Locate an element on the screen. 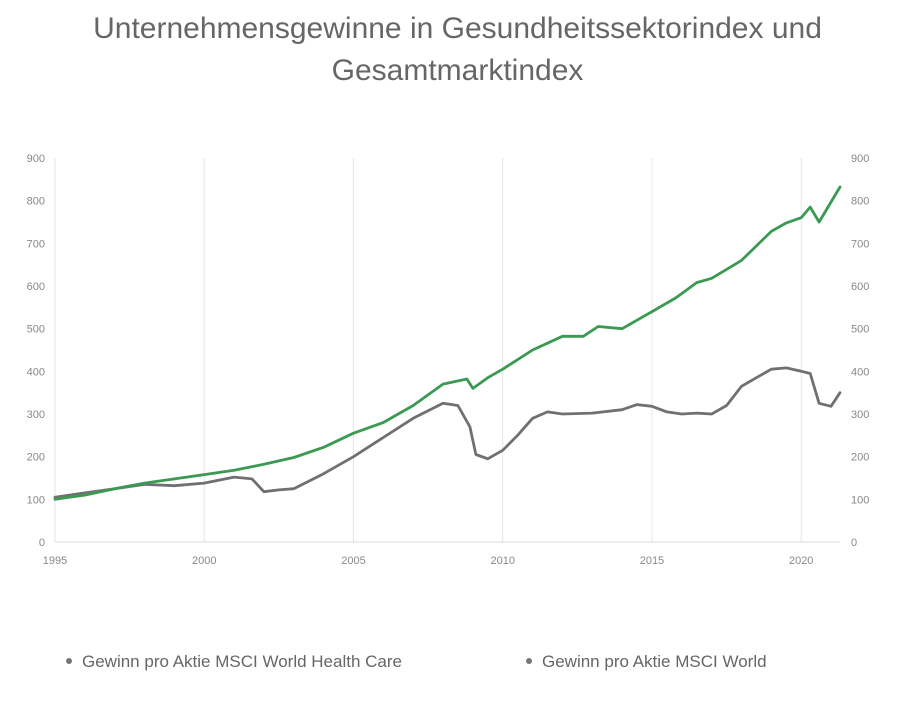 The image size is (915, 704). y-tick-label-right: 300 is located at coordinates (860, 415).